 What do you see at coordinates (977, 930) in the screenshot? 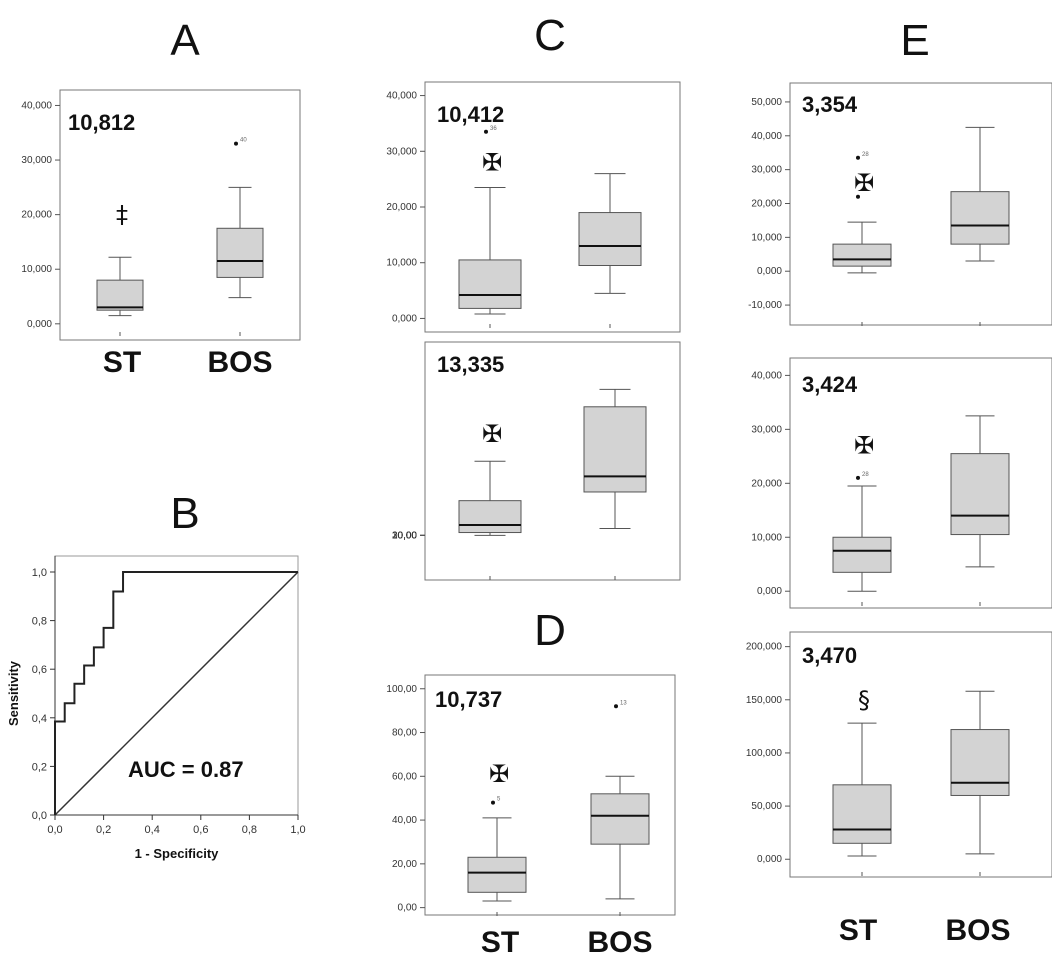
I see `category-label-bos-e: BOS` at bounding box center [977, 930].